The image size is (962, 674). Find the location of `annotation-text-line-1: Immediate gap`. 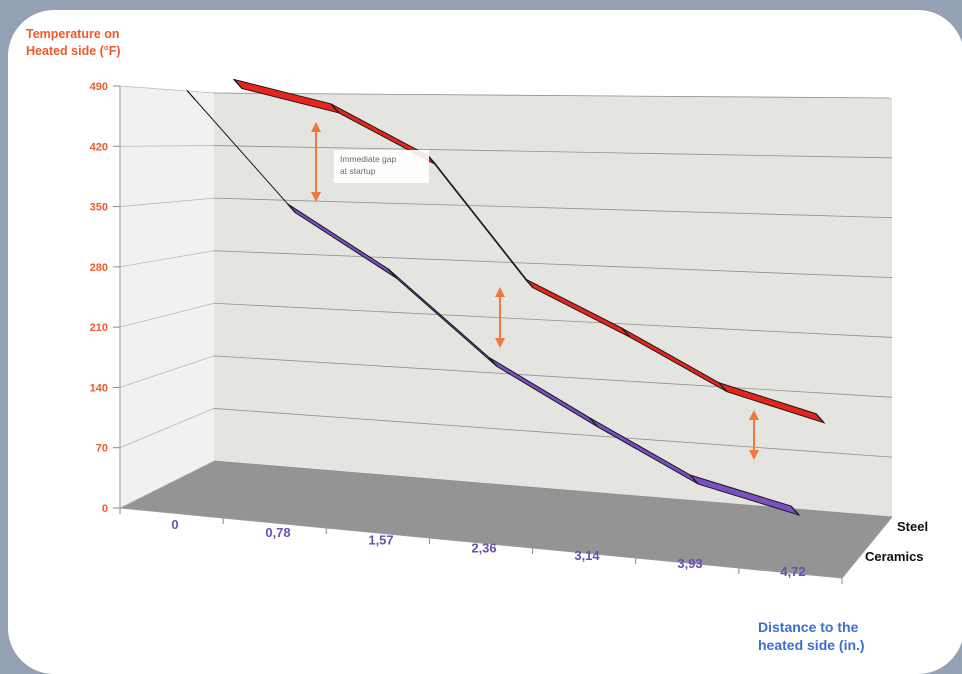

annotation-text-line-1: Immediate gap is located at coordinates (368, 159).